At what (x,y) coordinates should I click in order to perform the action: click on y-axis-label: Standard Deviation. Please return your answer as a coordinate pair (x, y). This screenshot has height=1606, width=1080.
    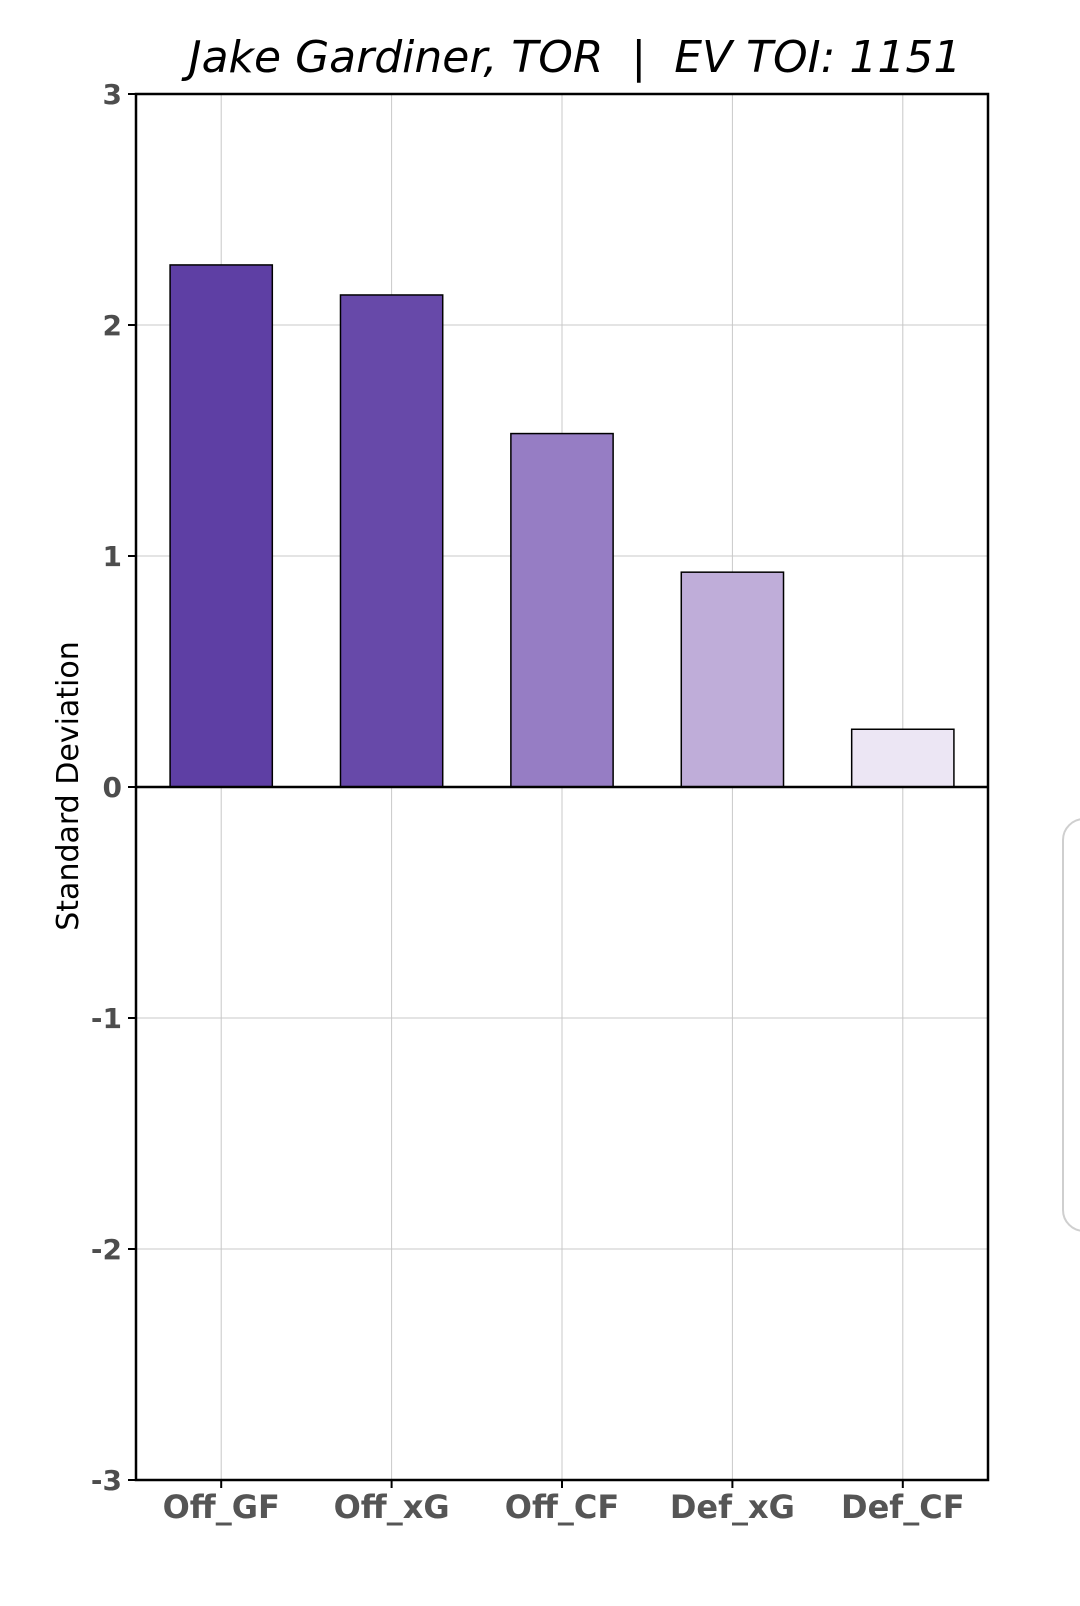
    Looking at the image, I should click on (68, 786).